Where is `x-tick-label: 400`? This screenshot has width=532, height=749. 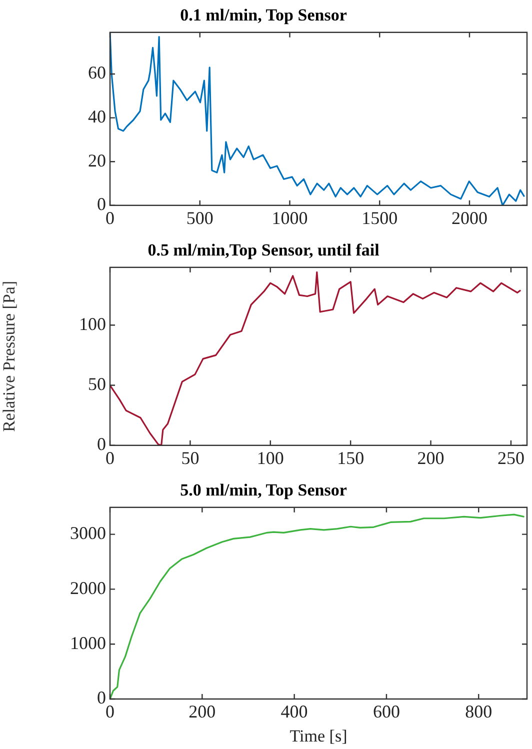
x-tick-label: 400 is located at coordinates (294, 712).